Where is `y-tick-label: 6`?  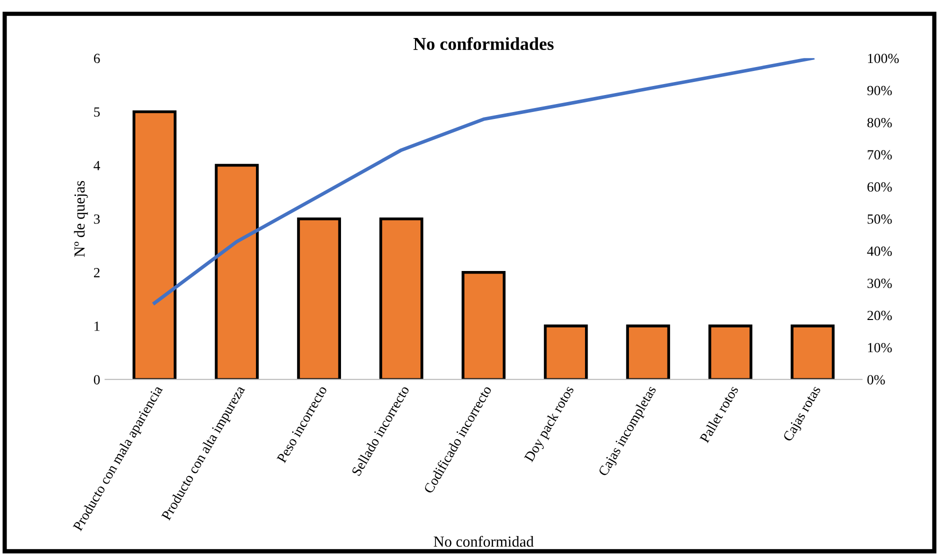 y-tick-label: 6 is located at coordinates (97, 59).